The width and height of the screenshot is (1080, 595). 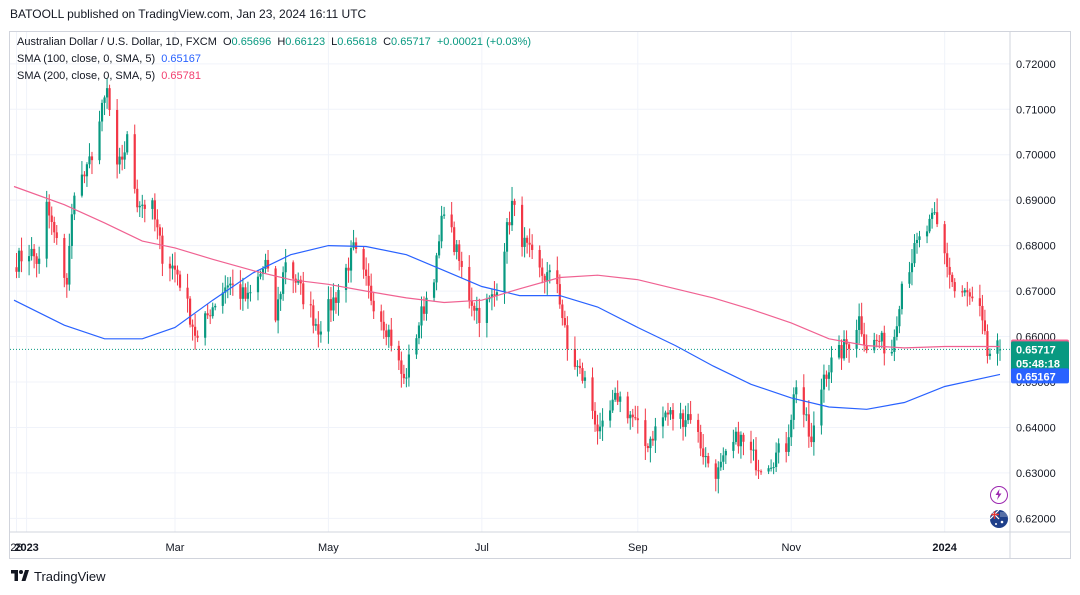 What do you see at coordinates (16, 548) in the screenshot?
I see `x-tick-label: 28` at bounding box center [16, 548].